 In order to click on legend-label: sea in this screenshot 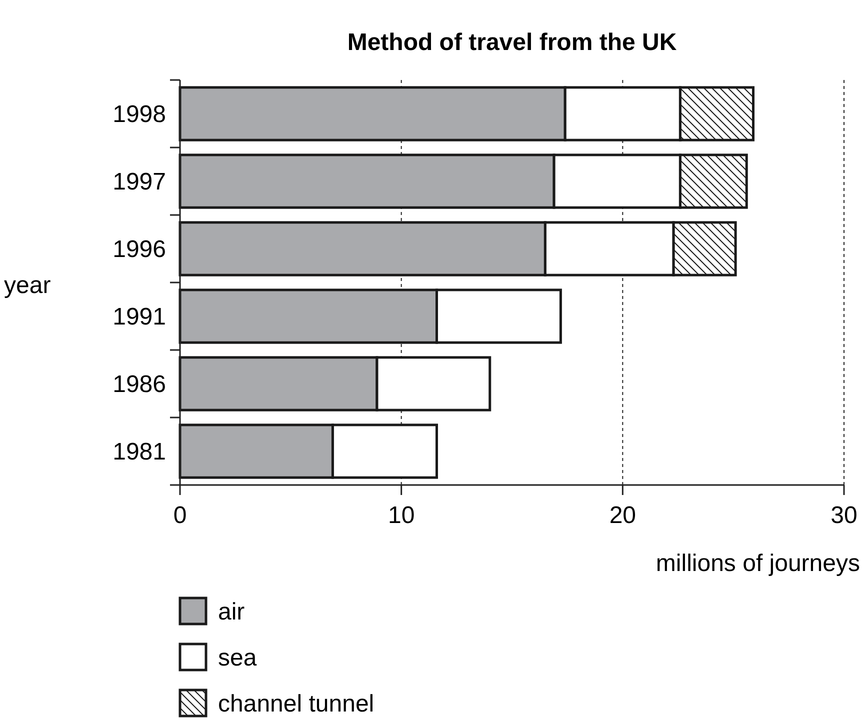, I will do `click(238, 658)`.